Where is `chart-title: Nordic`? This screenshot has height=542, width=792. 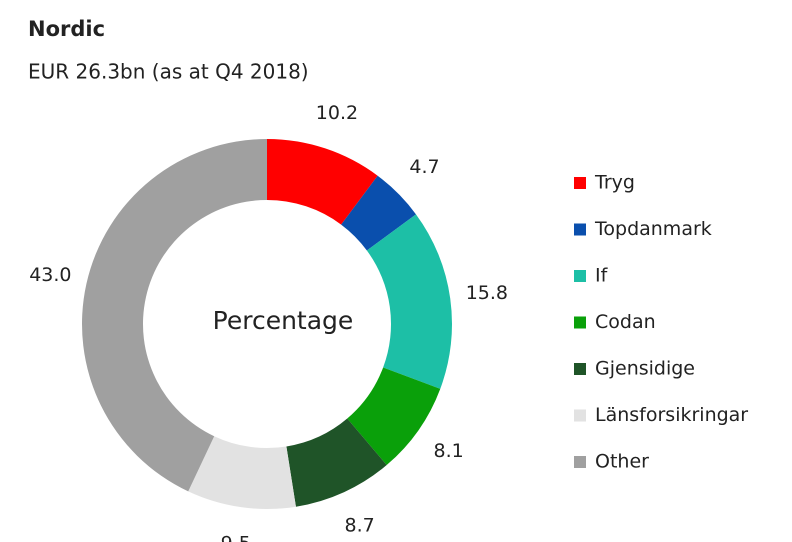 chart-title: Nordic is located at coordinates (66, 29).